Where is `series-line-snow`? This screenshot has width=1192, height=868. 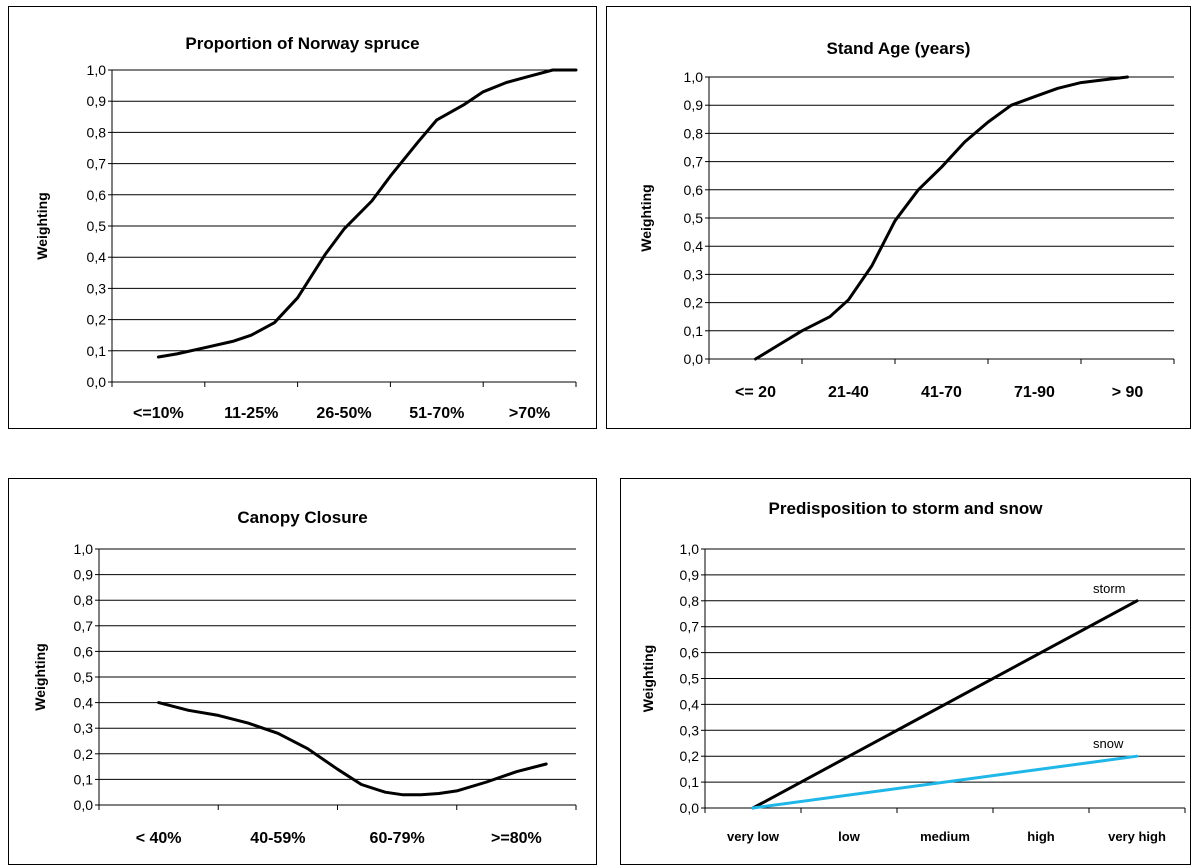
series-line-snow is located at coordinates (945, 782).